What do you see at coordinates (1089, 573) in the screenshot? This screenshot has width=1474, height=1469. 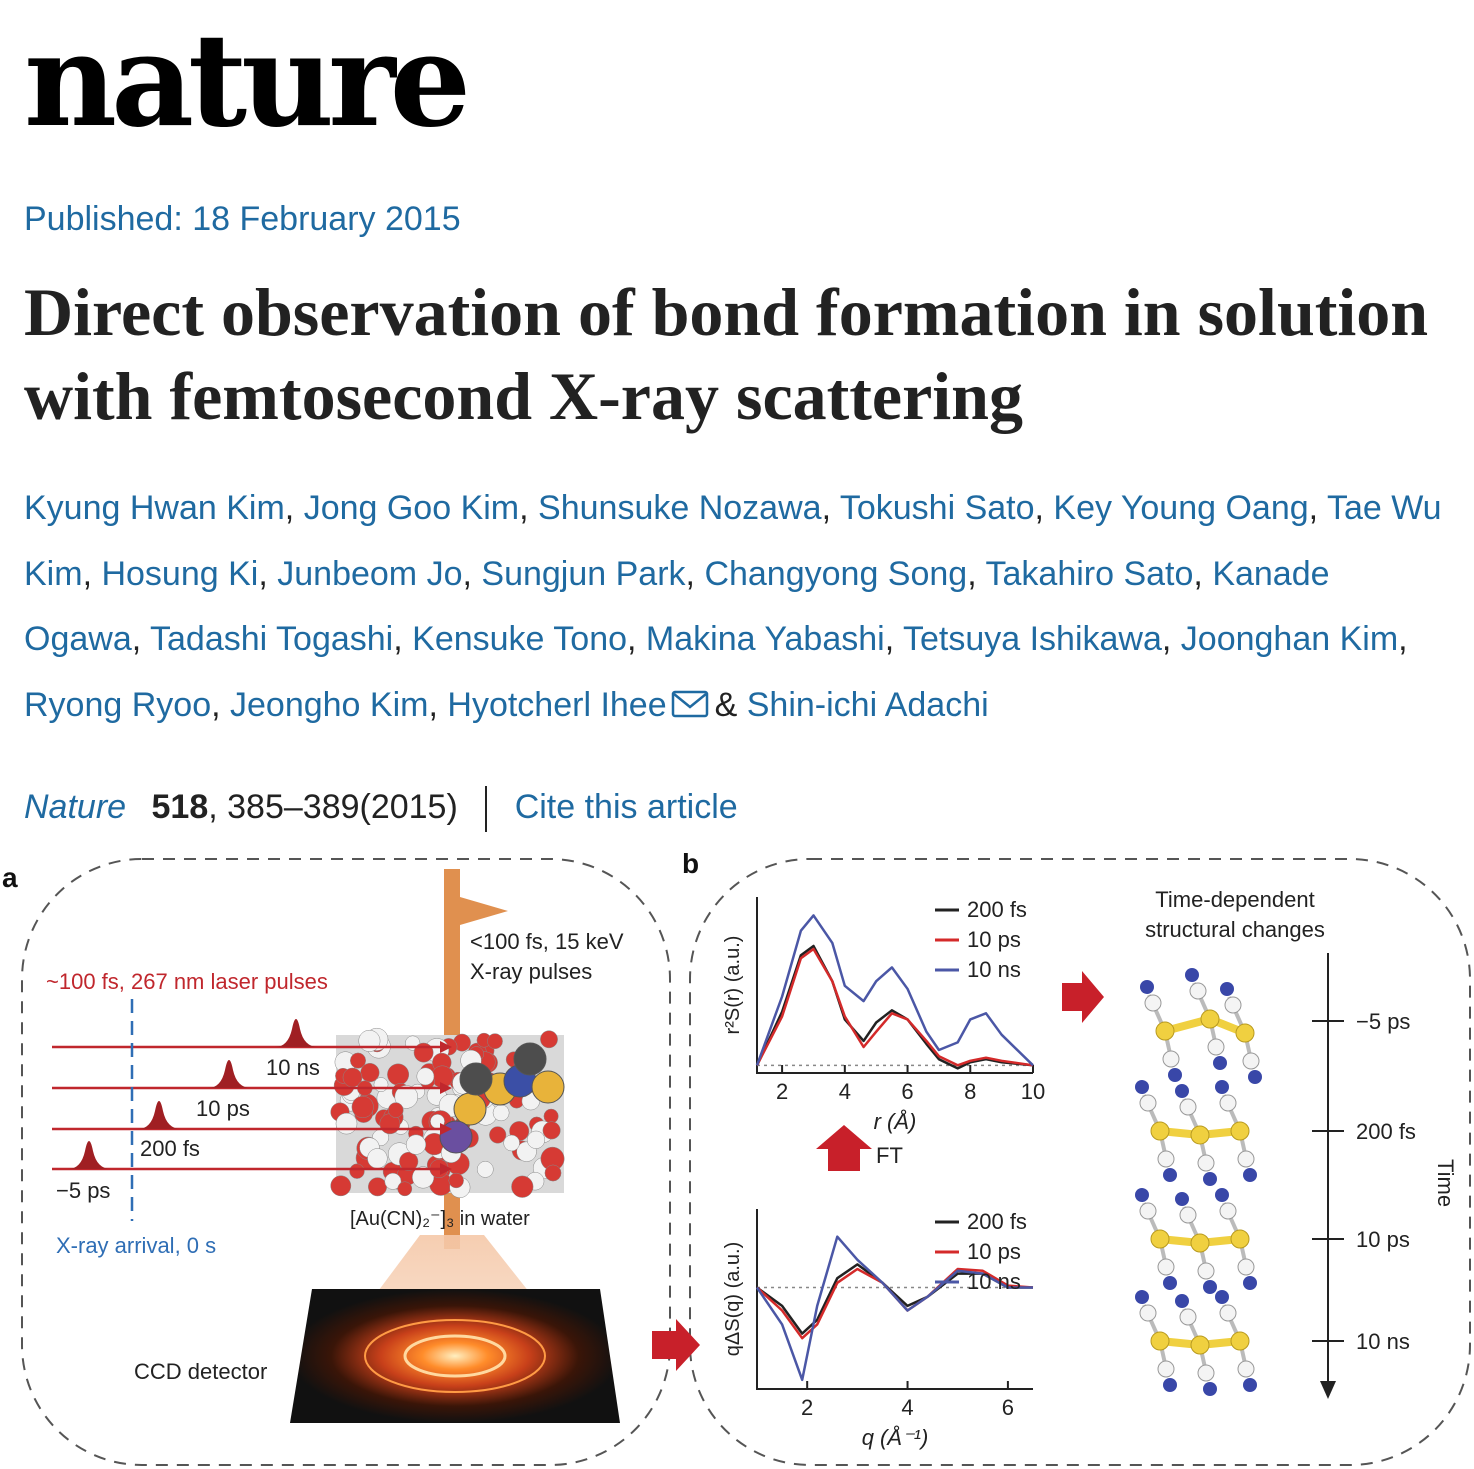 I see `author-link: Takahiro Sato` at bounding box center [1089, 573].